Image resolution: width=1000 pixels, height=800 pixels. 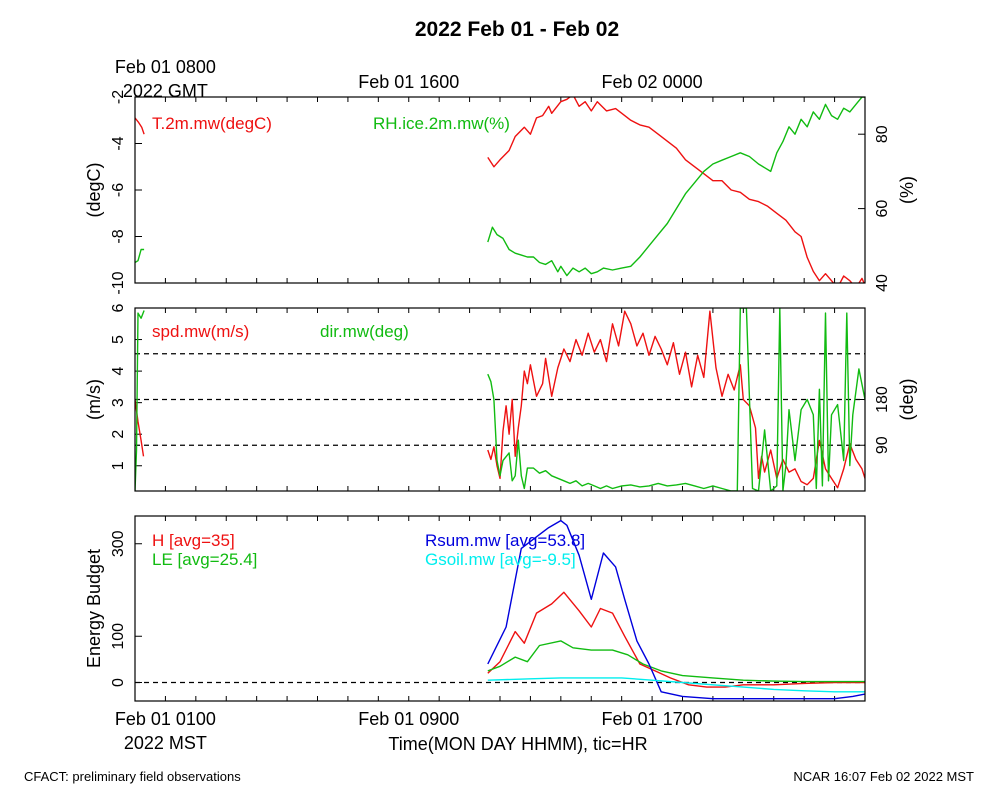 I want to click on y-tick-label-right: 90, so click(x=882, y=445).